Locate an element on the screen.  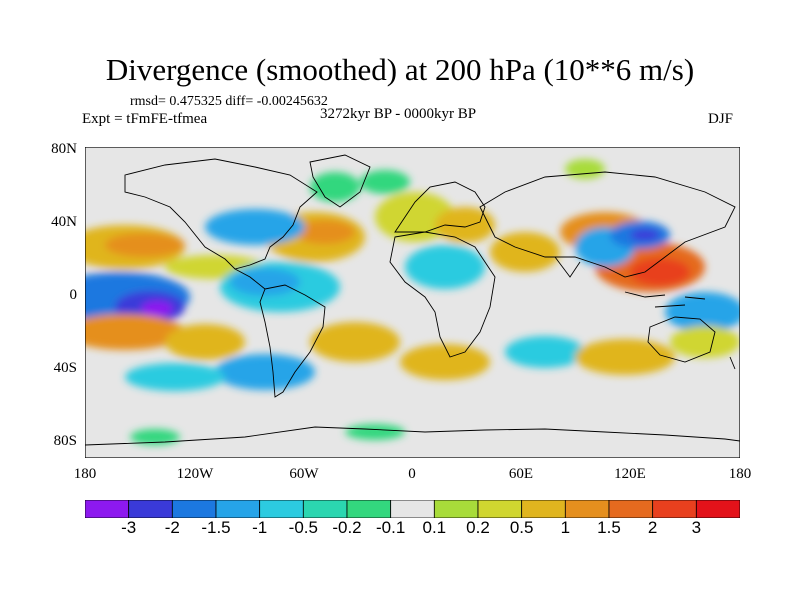
time-period-label: 3272kyr BP - 0000kyr BP is located at coordinates (398, 114).